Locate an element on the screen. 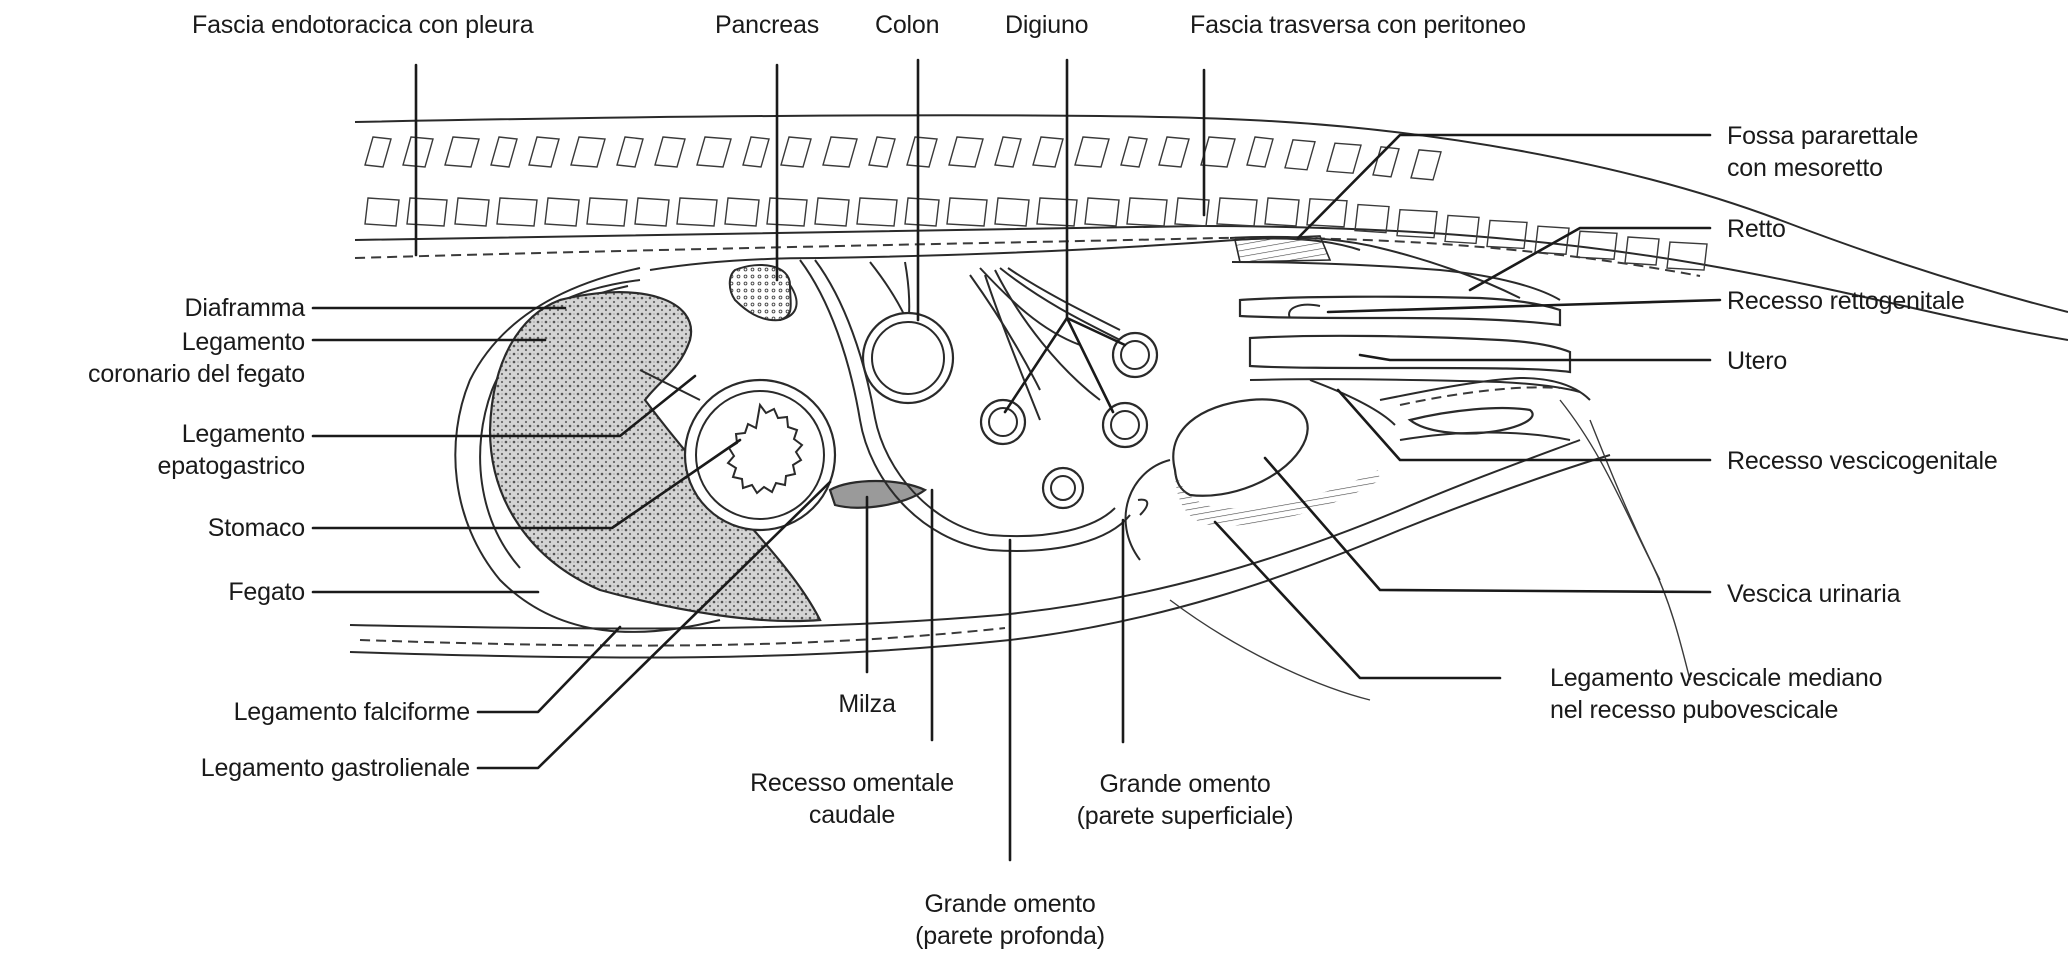 This screenshot has width=2068, height=967. label-vescica-urinaria: Vescica urinaria is located at coordinates (1814, 594).